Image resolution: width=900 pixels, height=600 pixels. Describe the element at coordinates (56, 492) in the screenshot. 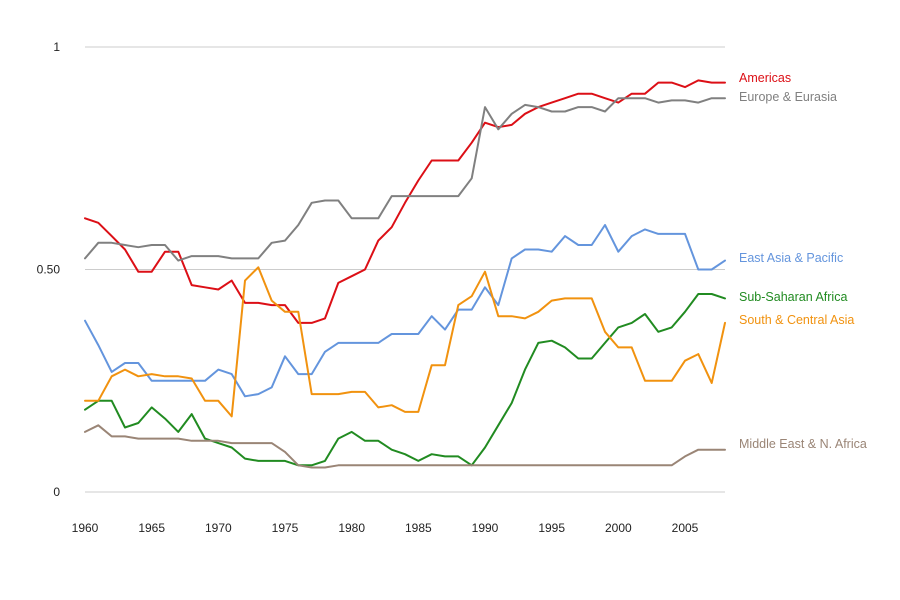

I see `y-tick-label: 0` at that location.